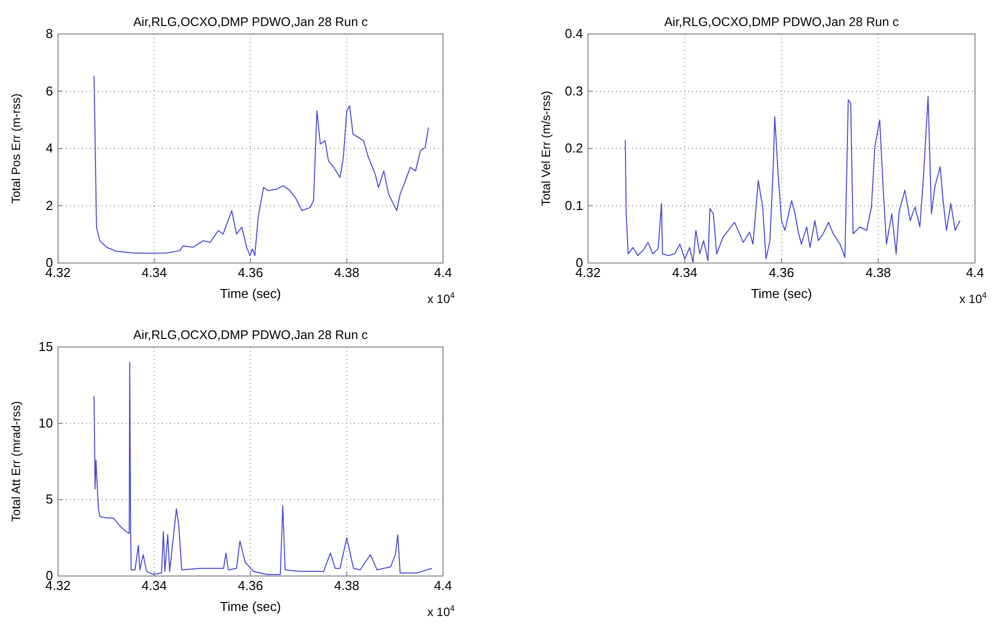  What do you see at coordinates (546, 148) in the screenshot?
I see `y-axis-title: Total Vel Err (m/s-rss)` at bounding box center [546, 148].